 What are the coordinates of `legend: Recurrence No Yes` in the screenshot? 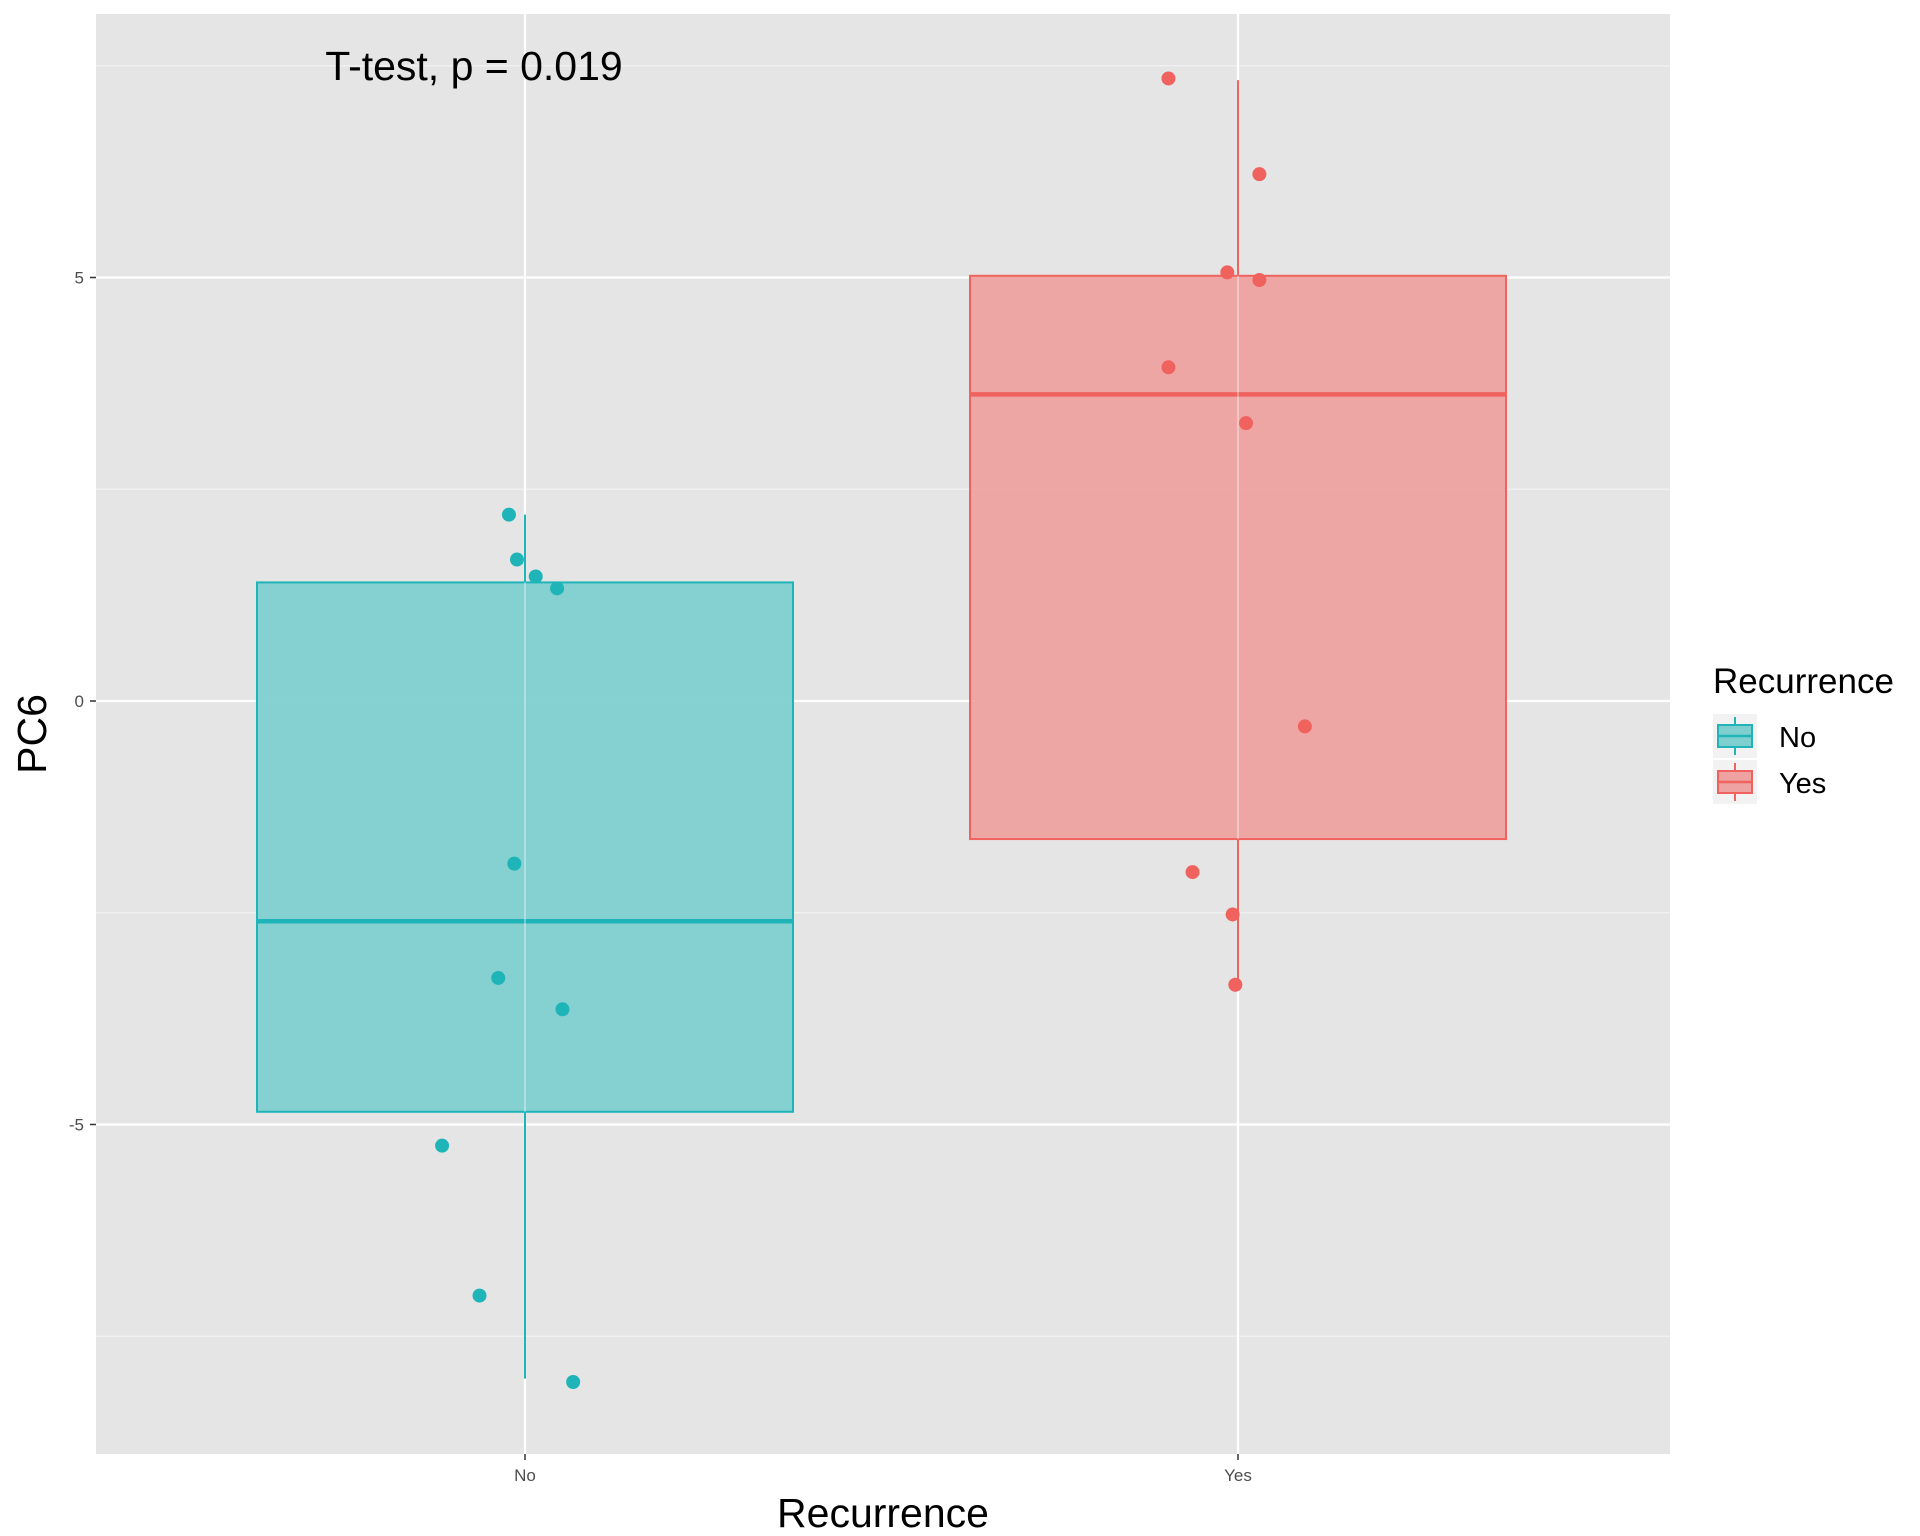 It's located at (1803, 733).